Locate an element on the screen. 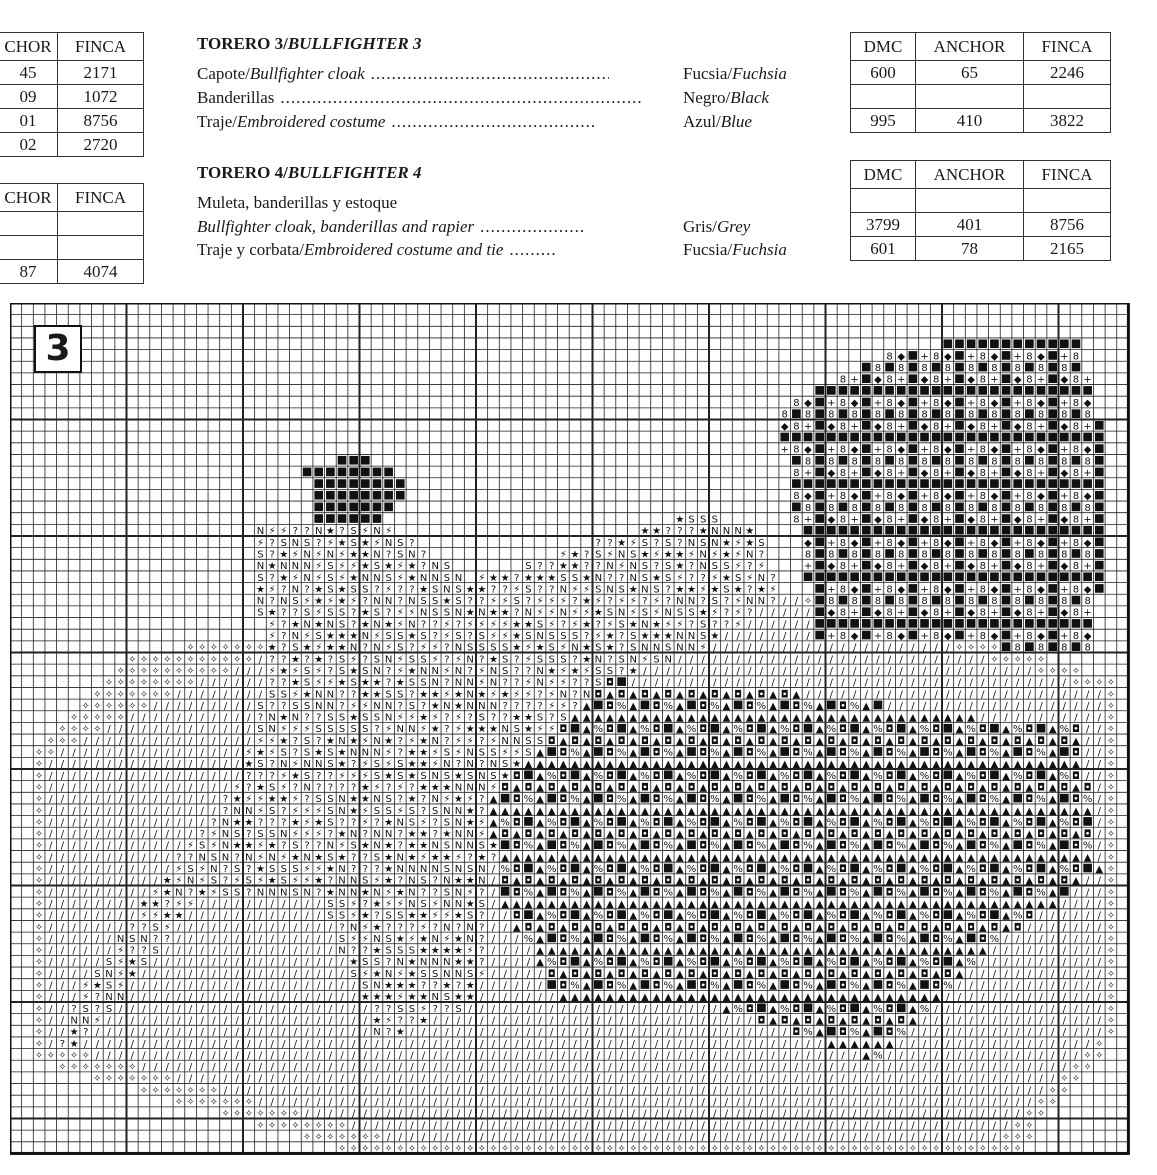  item-en: Embroidered costume and tie is located at coordinates (403, 249).